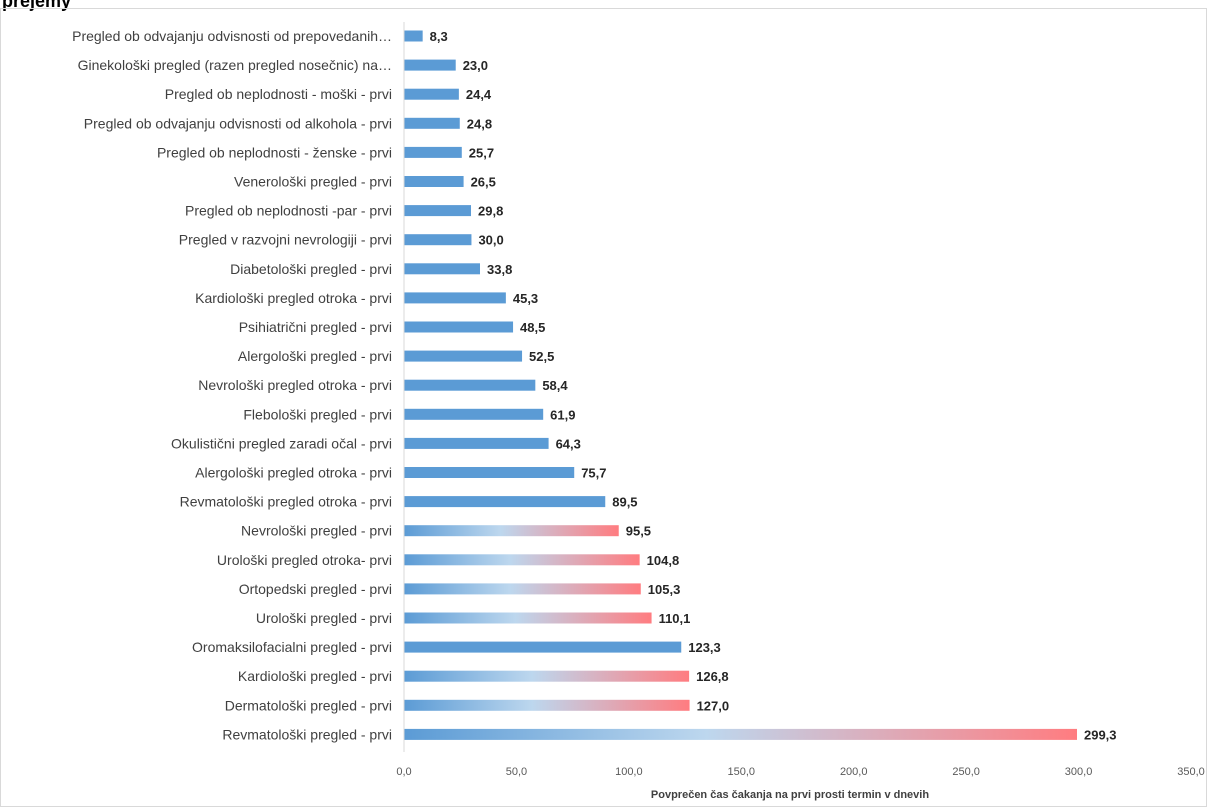 The height and width of the screenshot is (808, 1208). I want to click on category-label: Pregled v razvojni nevrologiji - prvi, so click(285, 240).